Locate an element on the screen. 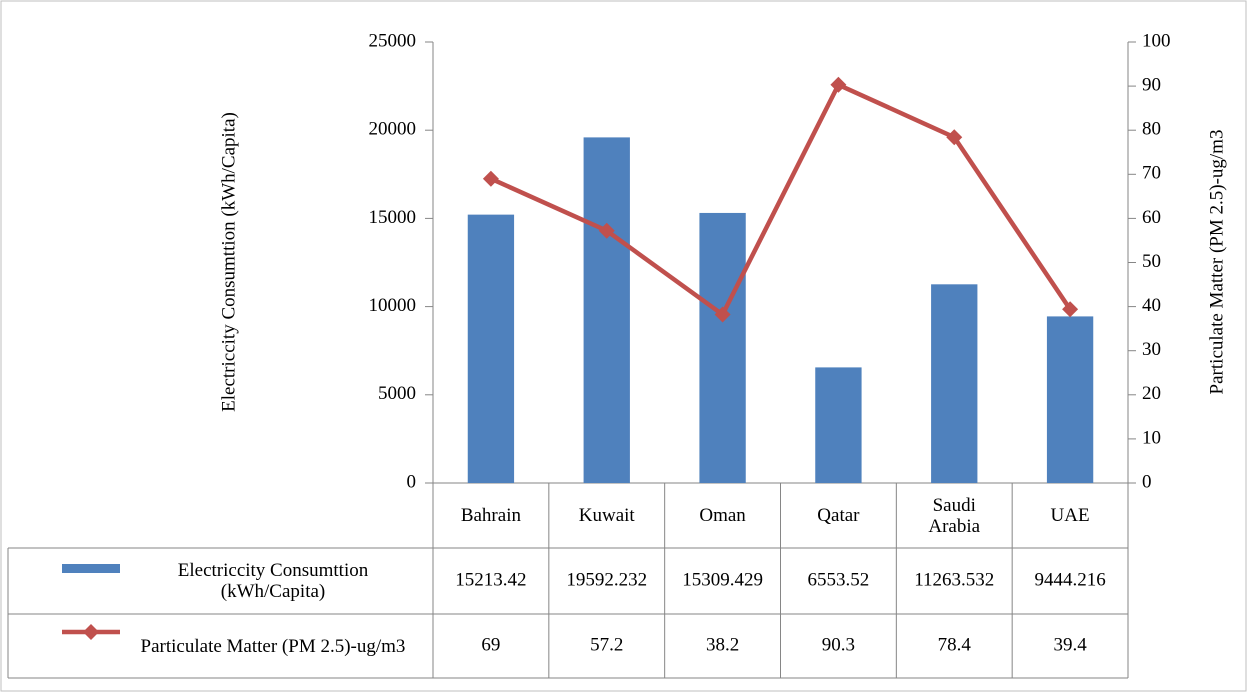 The height and width of the screenshot is (693, 1248). table-value: 15309.429 is located at coordinates (722, 579).